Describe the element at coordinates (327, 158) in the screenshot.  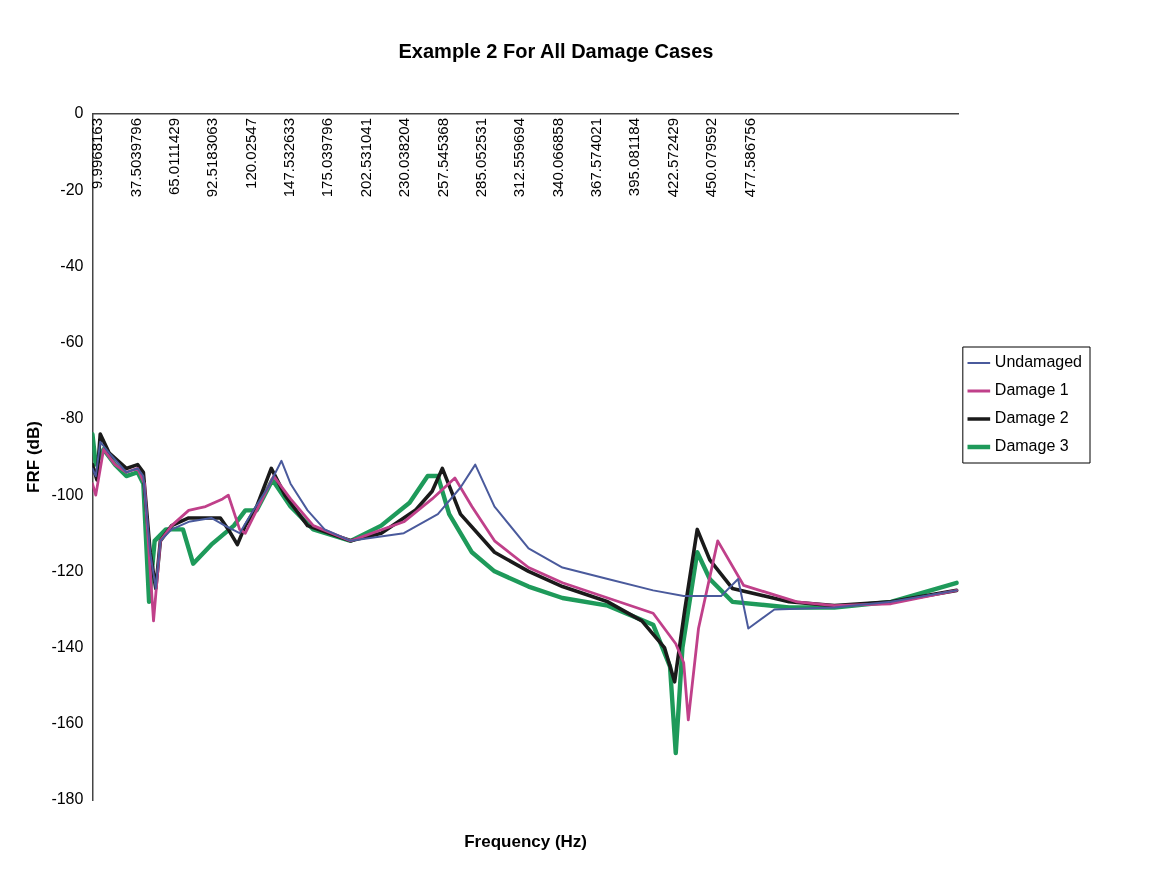
I see `x-tick-label: 175.039796` at that location.